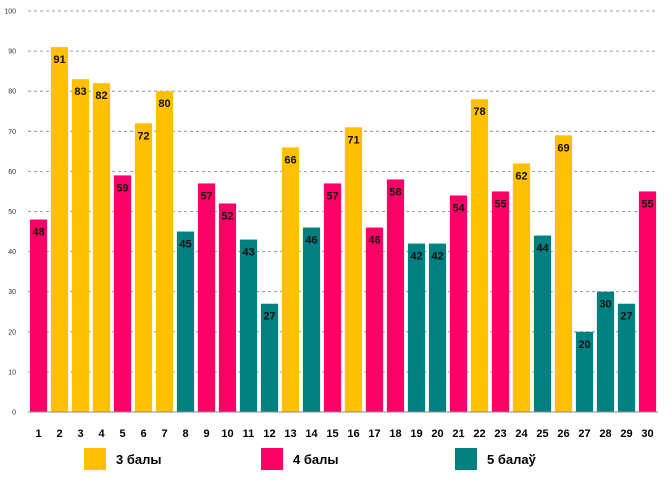  What do you see at coordinates (206, 196) in the screenshot?
I see `data-label-9: 57` at bounding box center [206, 196].